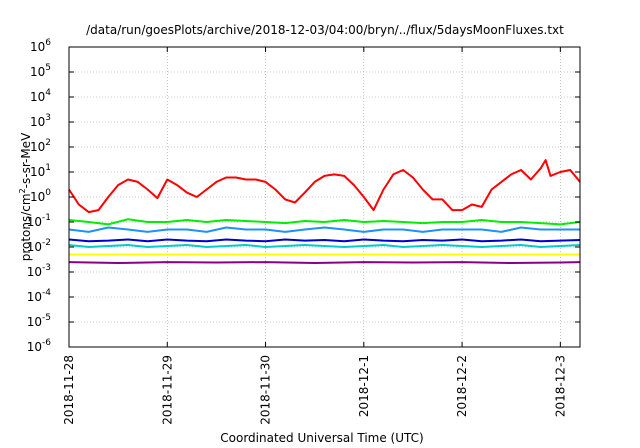  I want to click on y-tick-label-exp: 0, so click(48, 193).